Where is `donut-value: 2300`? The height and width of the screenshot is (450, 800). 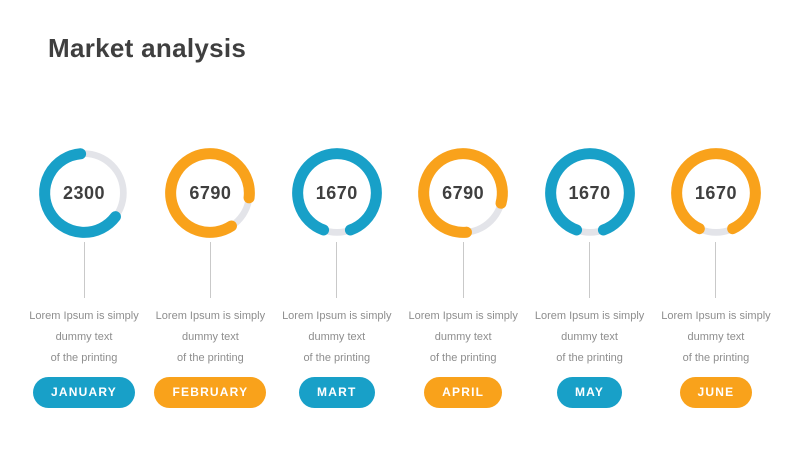
donut-value: 2300 is located at coordinates (84, 192).